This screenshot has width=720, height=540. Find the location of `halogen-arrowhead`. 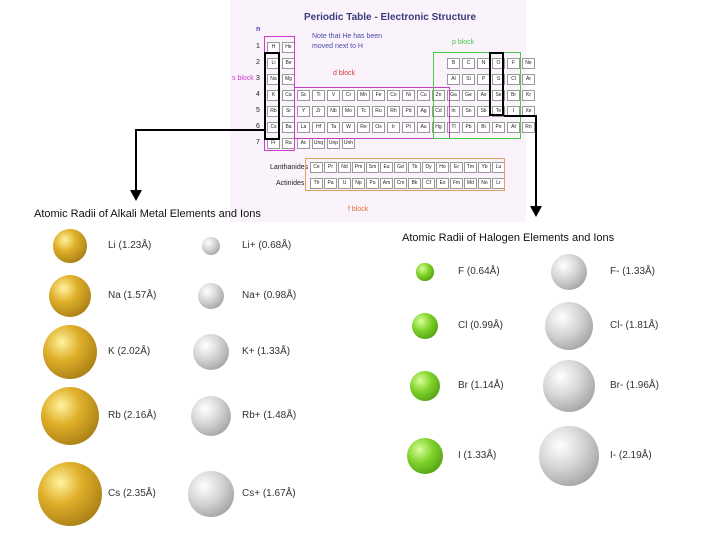

halogen-arrowhead is located at coordinates (536, 211).